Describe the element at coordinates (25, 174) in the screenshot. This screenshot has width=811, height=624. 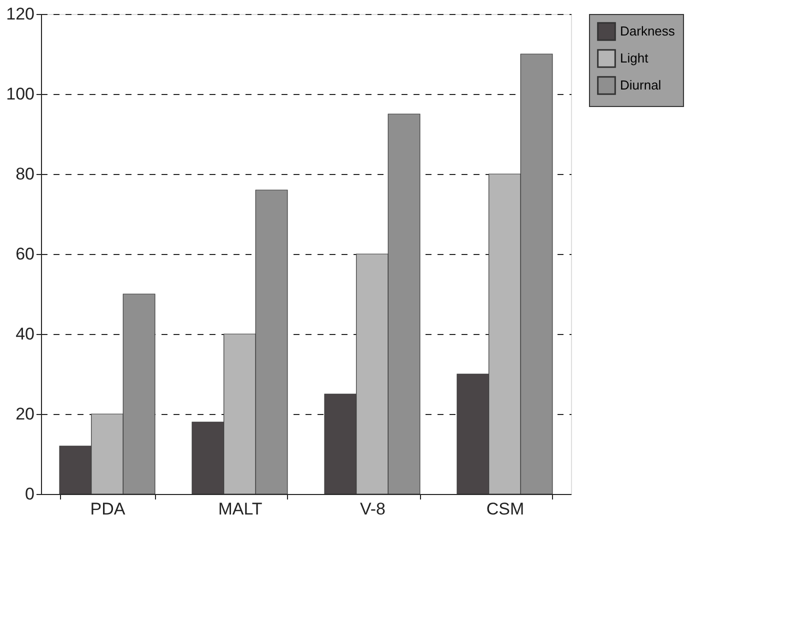
I see `y-tick-label: 80` at that location.